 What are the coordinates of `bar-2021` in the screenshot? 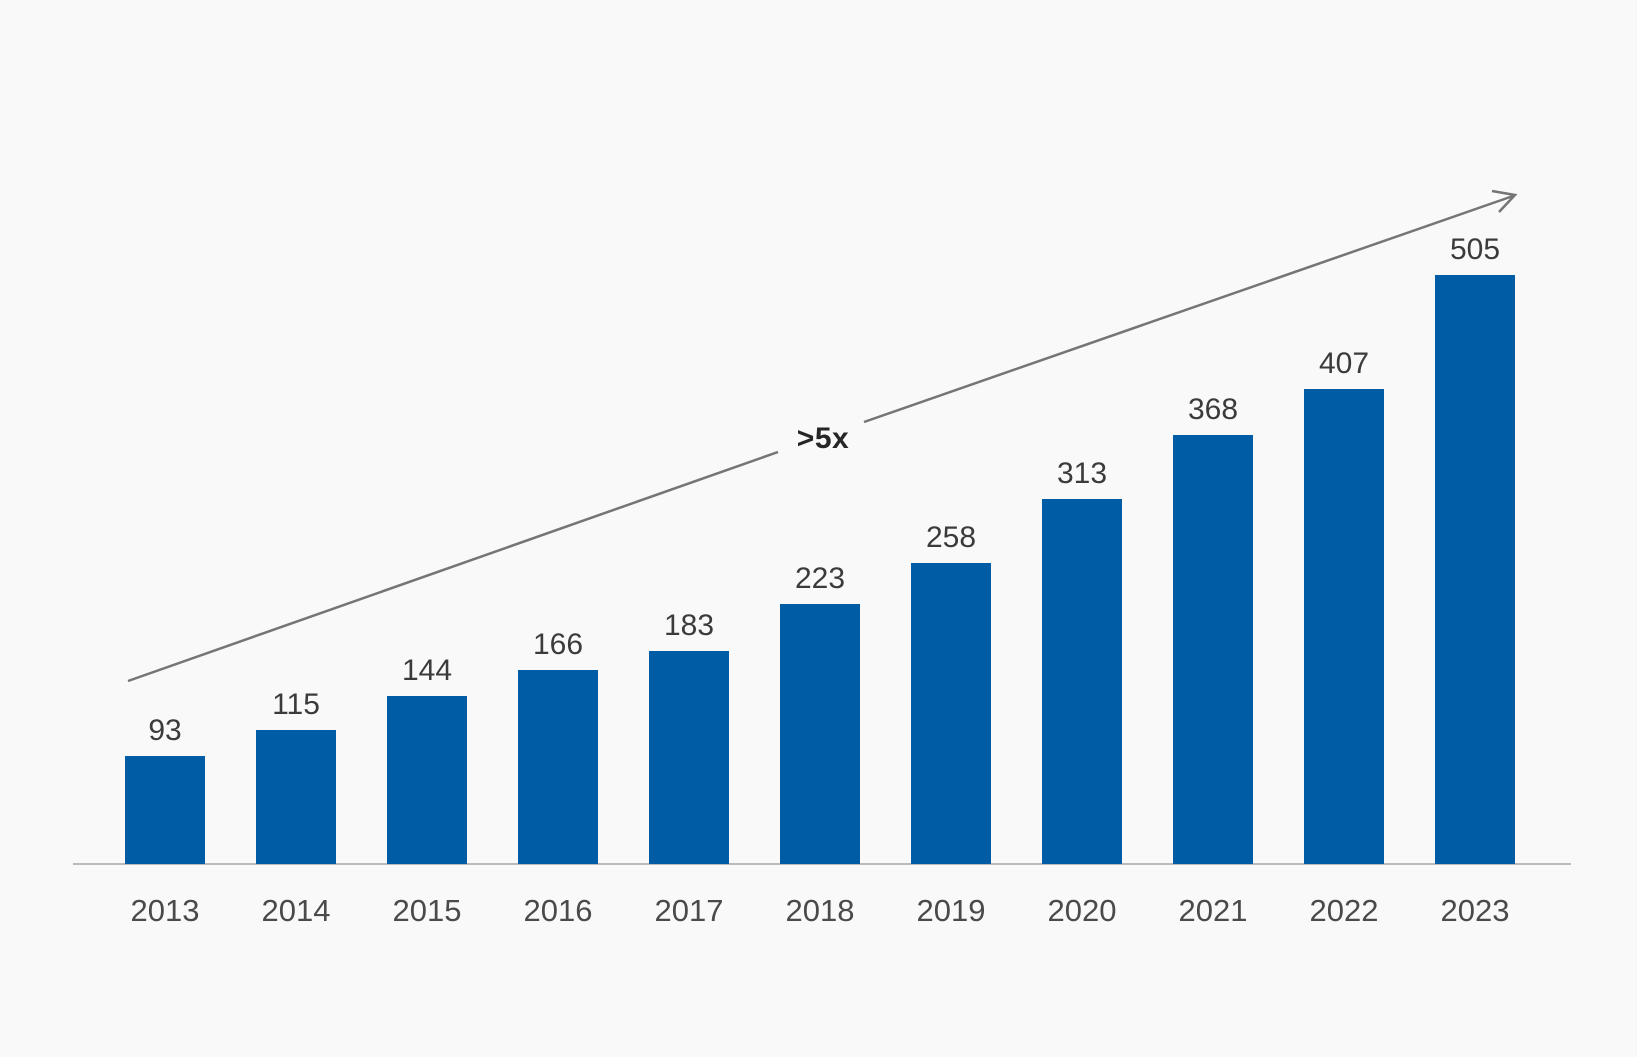 It's located at (1213, 649).